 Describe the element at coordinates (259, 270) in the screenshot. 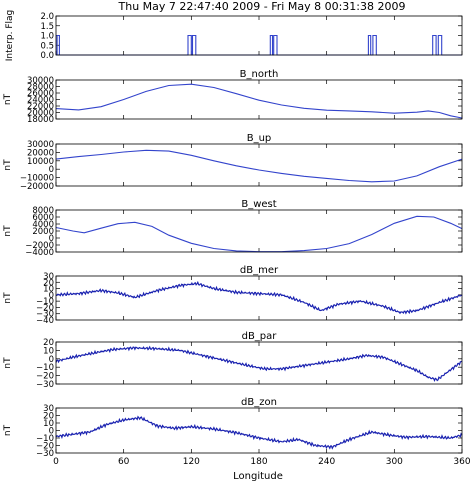

I see `panel-title-db_mer: dB_mer` at that location.